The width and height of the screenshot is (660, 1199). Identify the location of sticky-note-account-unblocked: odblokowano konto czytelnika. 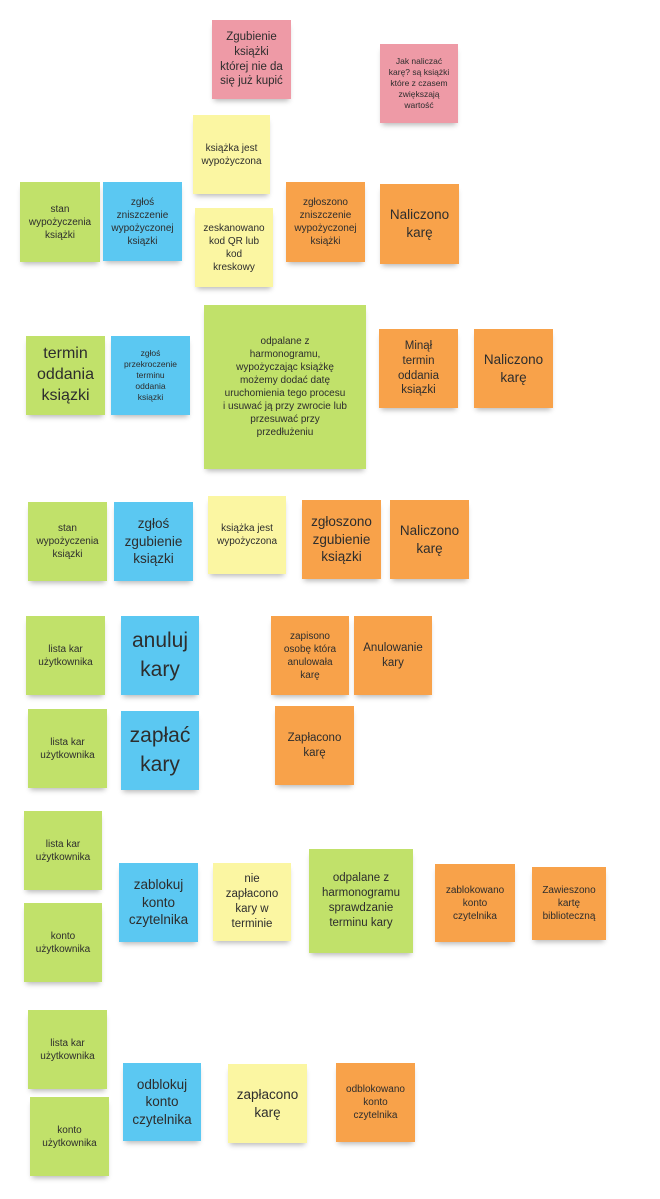
(375, 1102).